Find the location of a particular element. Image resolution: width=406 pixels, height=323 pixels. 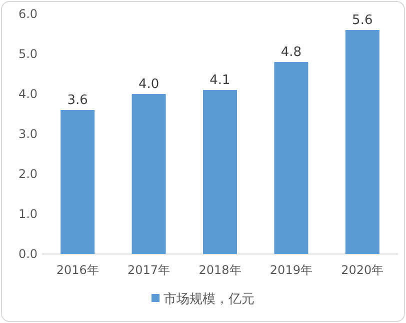

y-tick-label: 1.0 is located at coordinates (28, 214).